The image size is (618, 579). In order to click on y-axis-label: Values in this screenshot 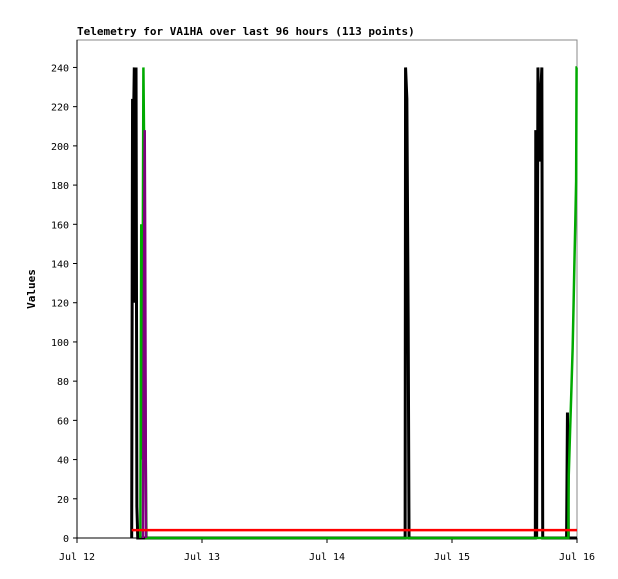, I will do `click(31, 289)`.